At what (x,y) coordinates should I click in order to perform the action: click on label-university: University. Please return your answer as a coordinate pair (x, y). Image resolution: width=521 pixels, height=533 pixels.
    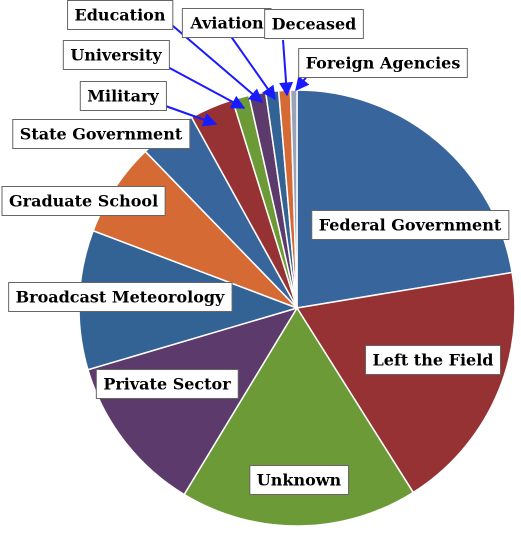
    Looking at the image, I should click on (116, 55).